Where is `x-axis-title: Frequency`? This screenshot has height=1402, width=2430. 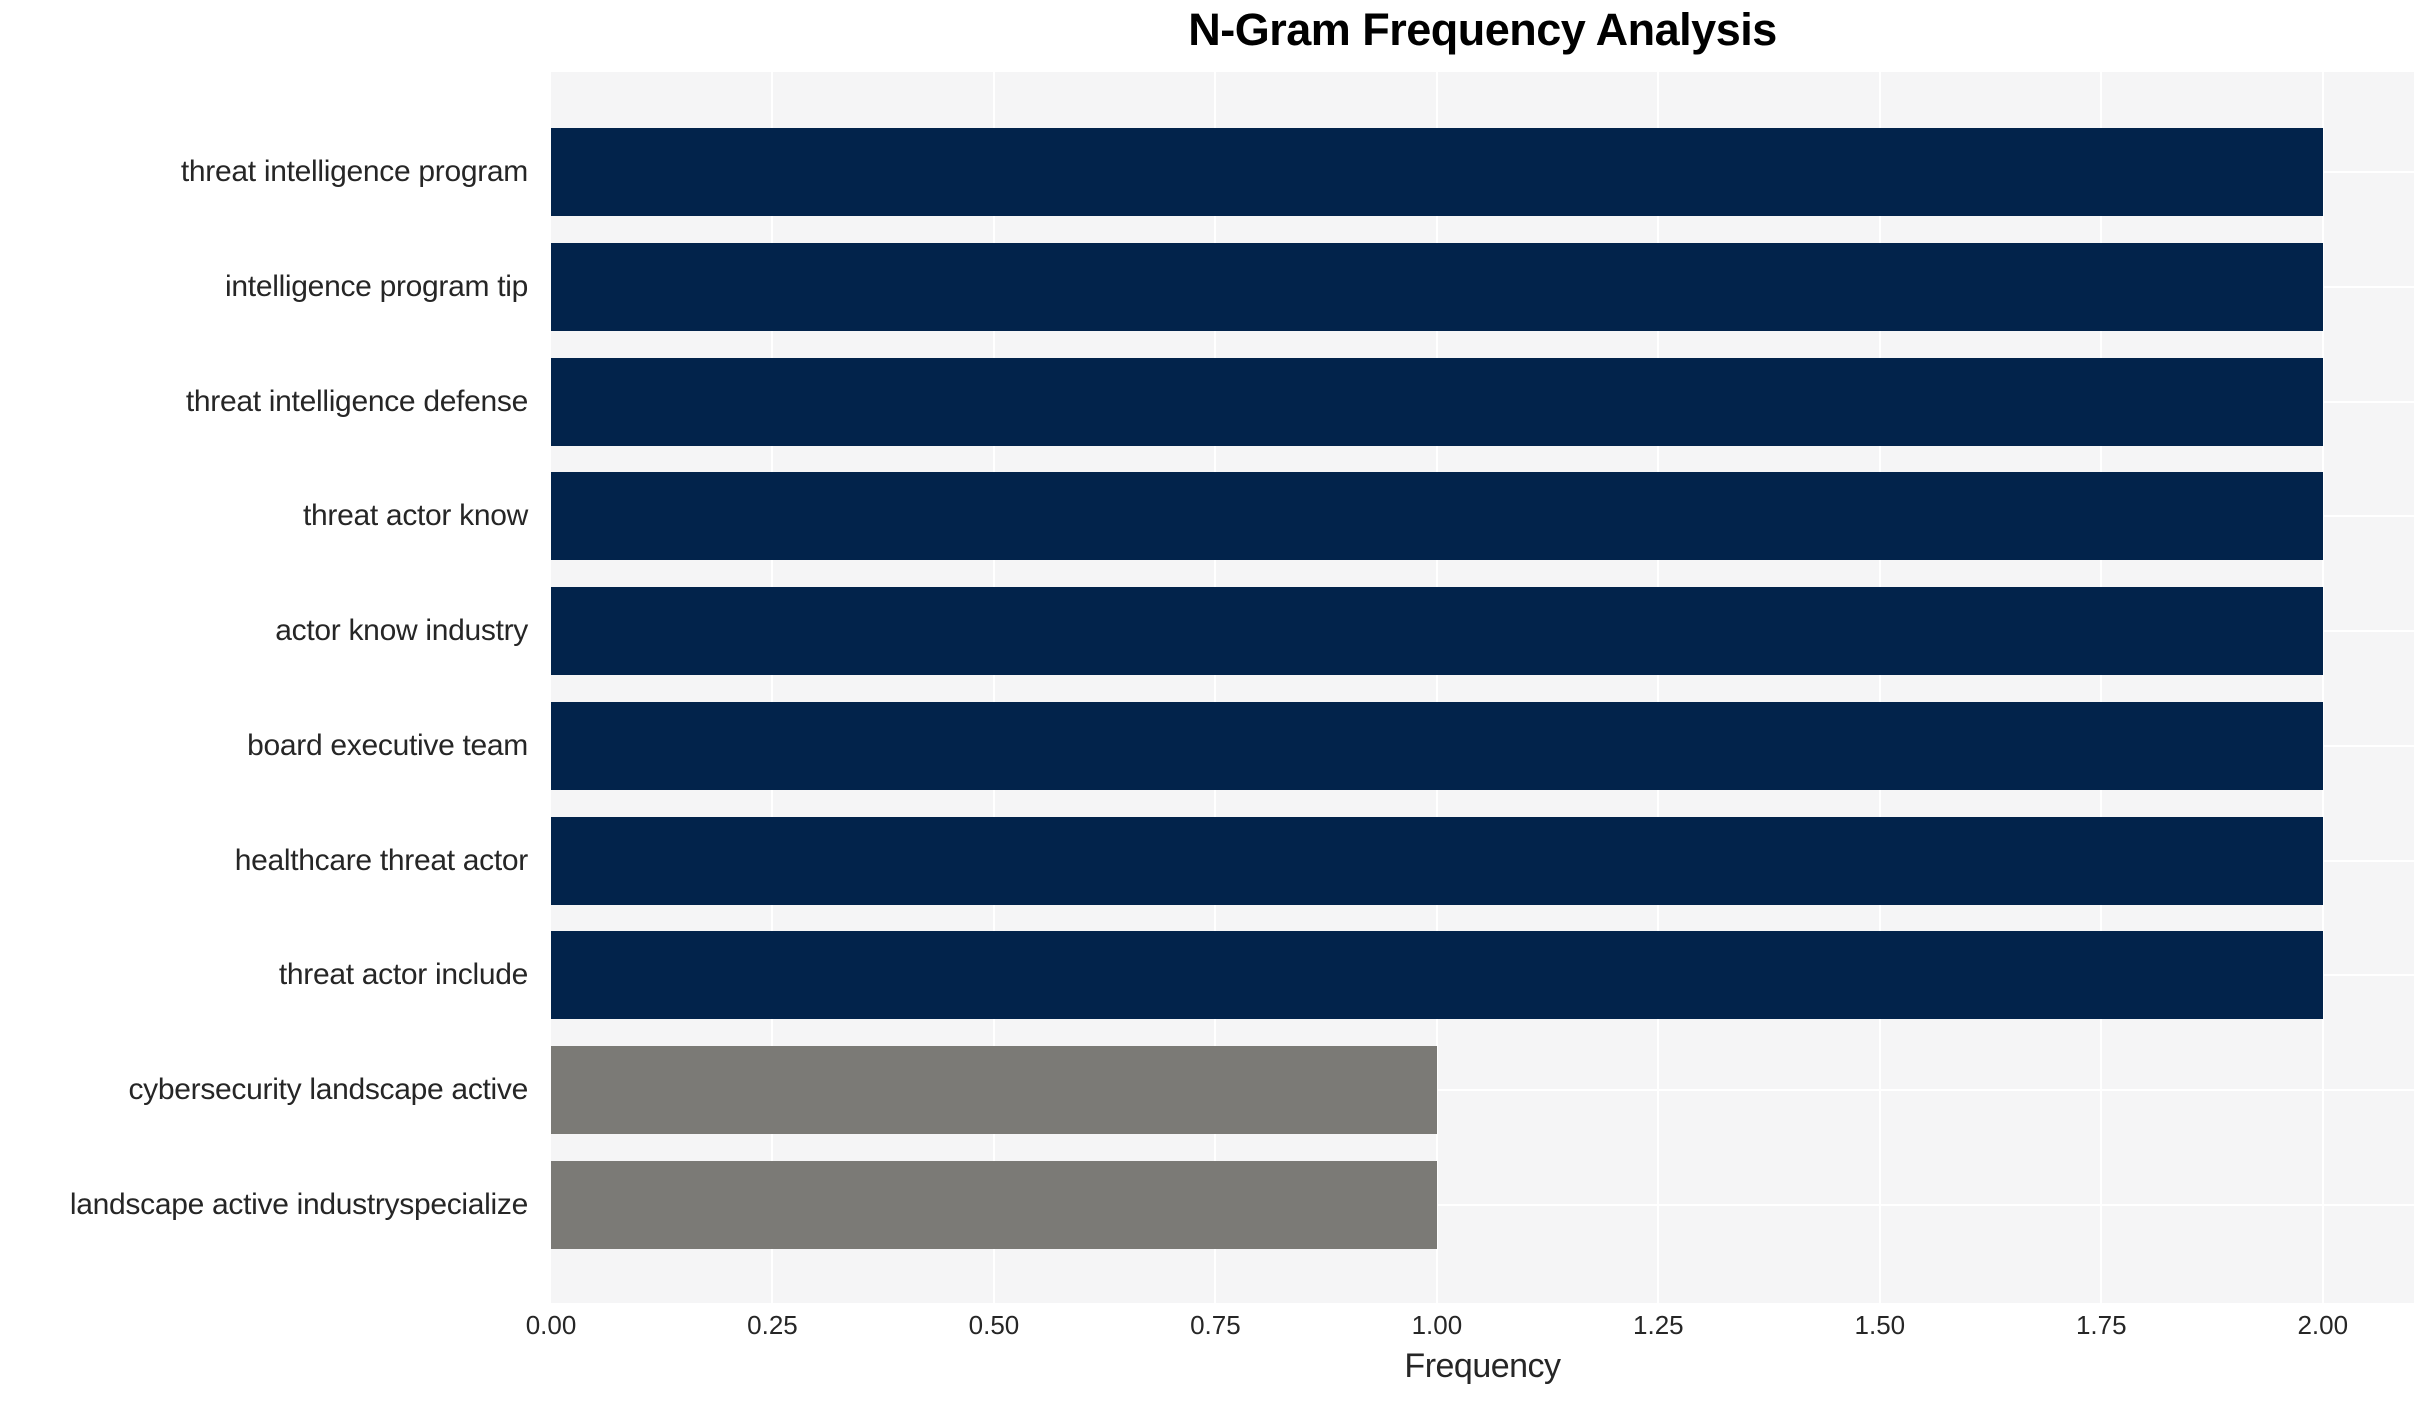
x-axis-title: Frequency is located at coordinates (1482, 1366).